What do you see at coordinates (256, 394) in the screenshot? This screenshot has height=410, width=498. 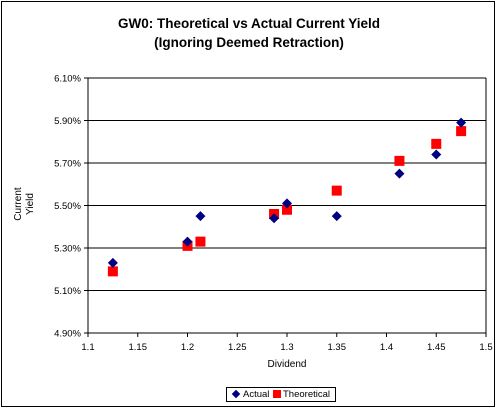 I see `legend-label-actual: Actual` at bounding box center [256, 394].